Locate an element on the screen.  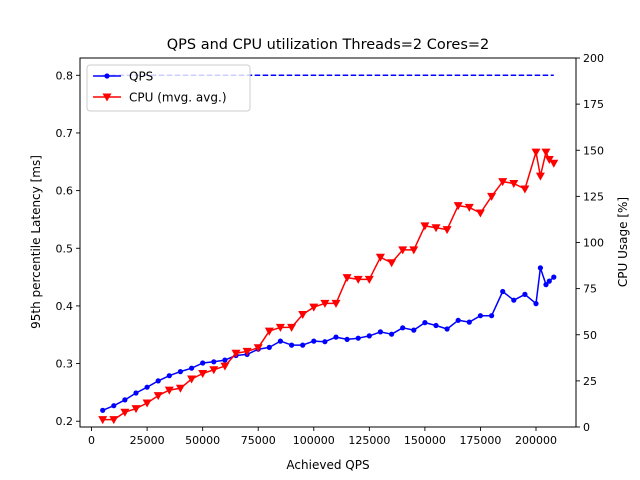
y-left-tick-label: 0.3 is located at coordinates (65, 364).